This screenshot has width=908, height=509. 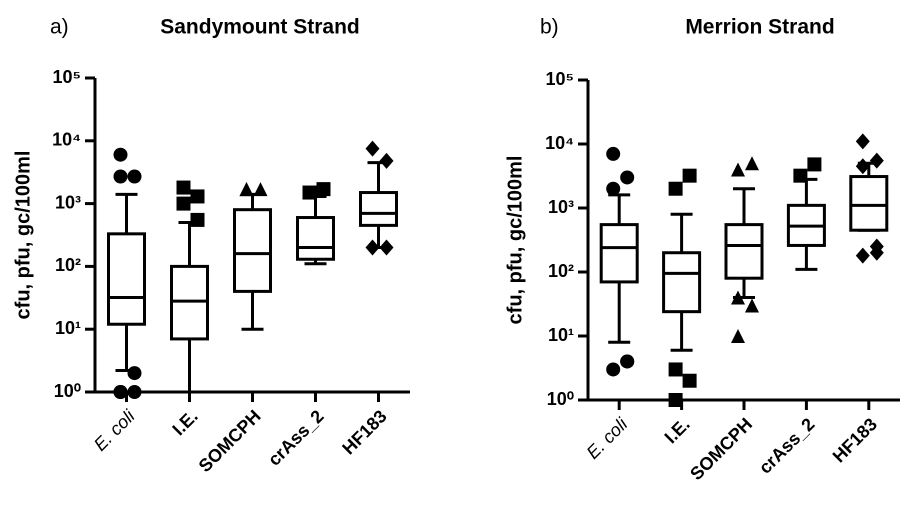 I want to click on panel-label: a), so click(x=59, y=27).